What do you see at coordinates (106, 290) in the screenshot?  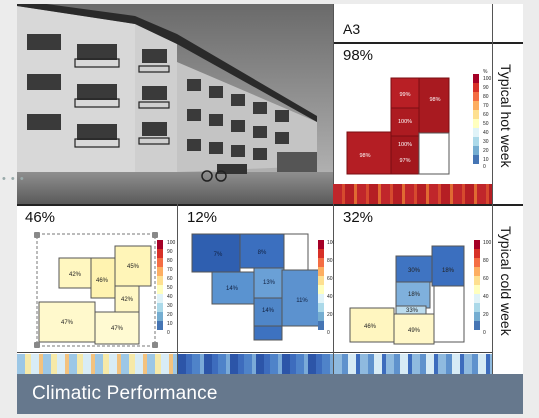 I see `cold-floorplan-1: 42% 46% 45% 42% 47% 47%` at bounding box center [106, 290].